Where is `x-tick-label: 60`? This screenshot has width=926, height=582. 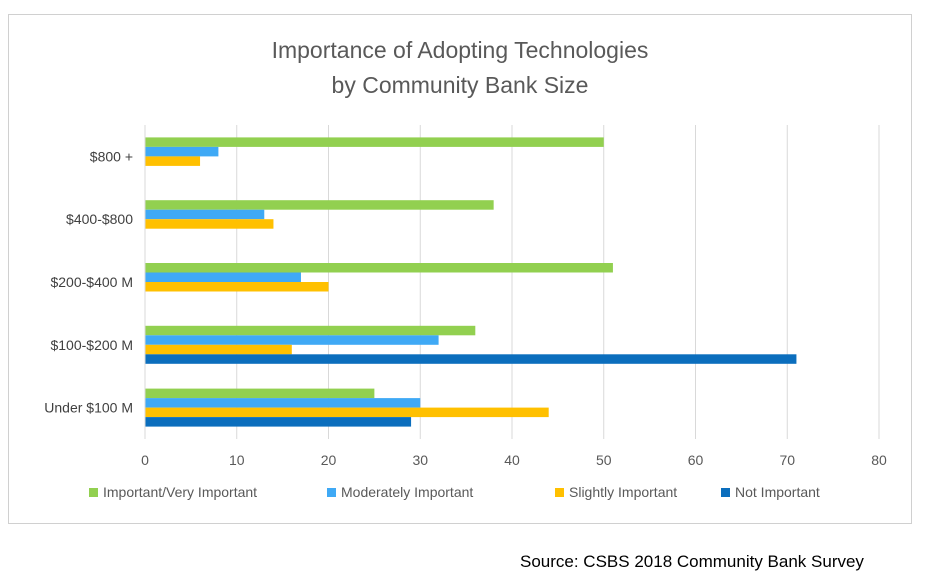 x-tick-label: 60 is located at coordinates (696, 460).